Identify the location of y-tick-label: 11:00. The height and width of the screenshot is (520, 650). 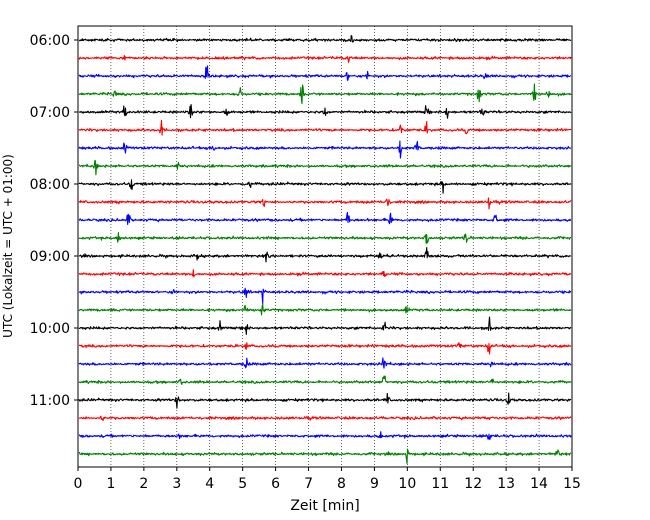
(50, 401).